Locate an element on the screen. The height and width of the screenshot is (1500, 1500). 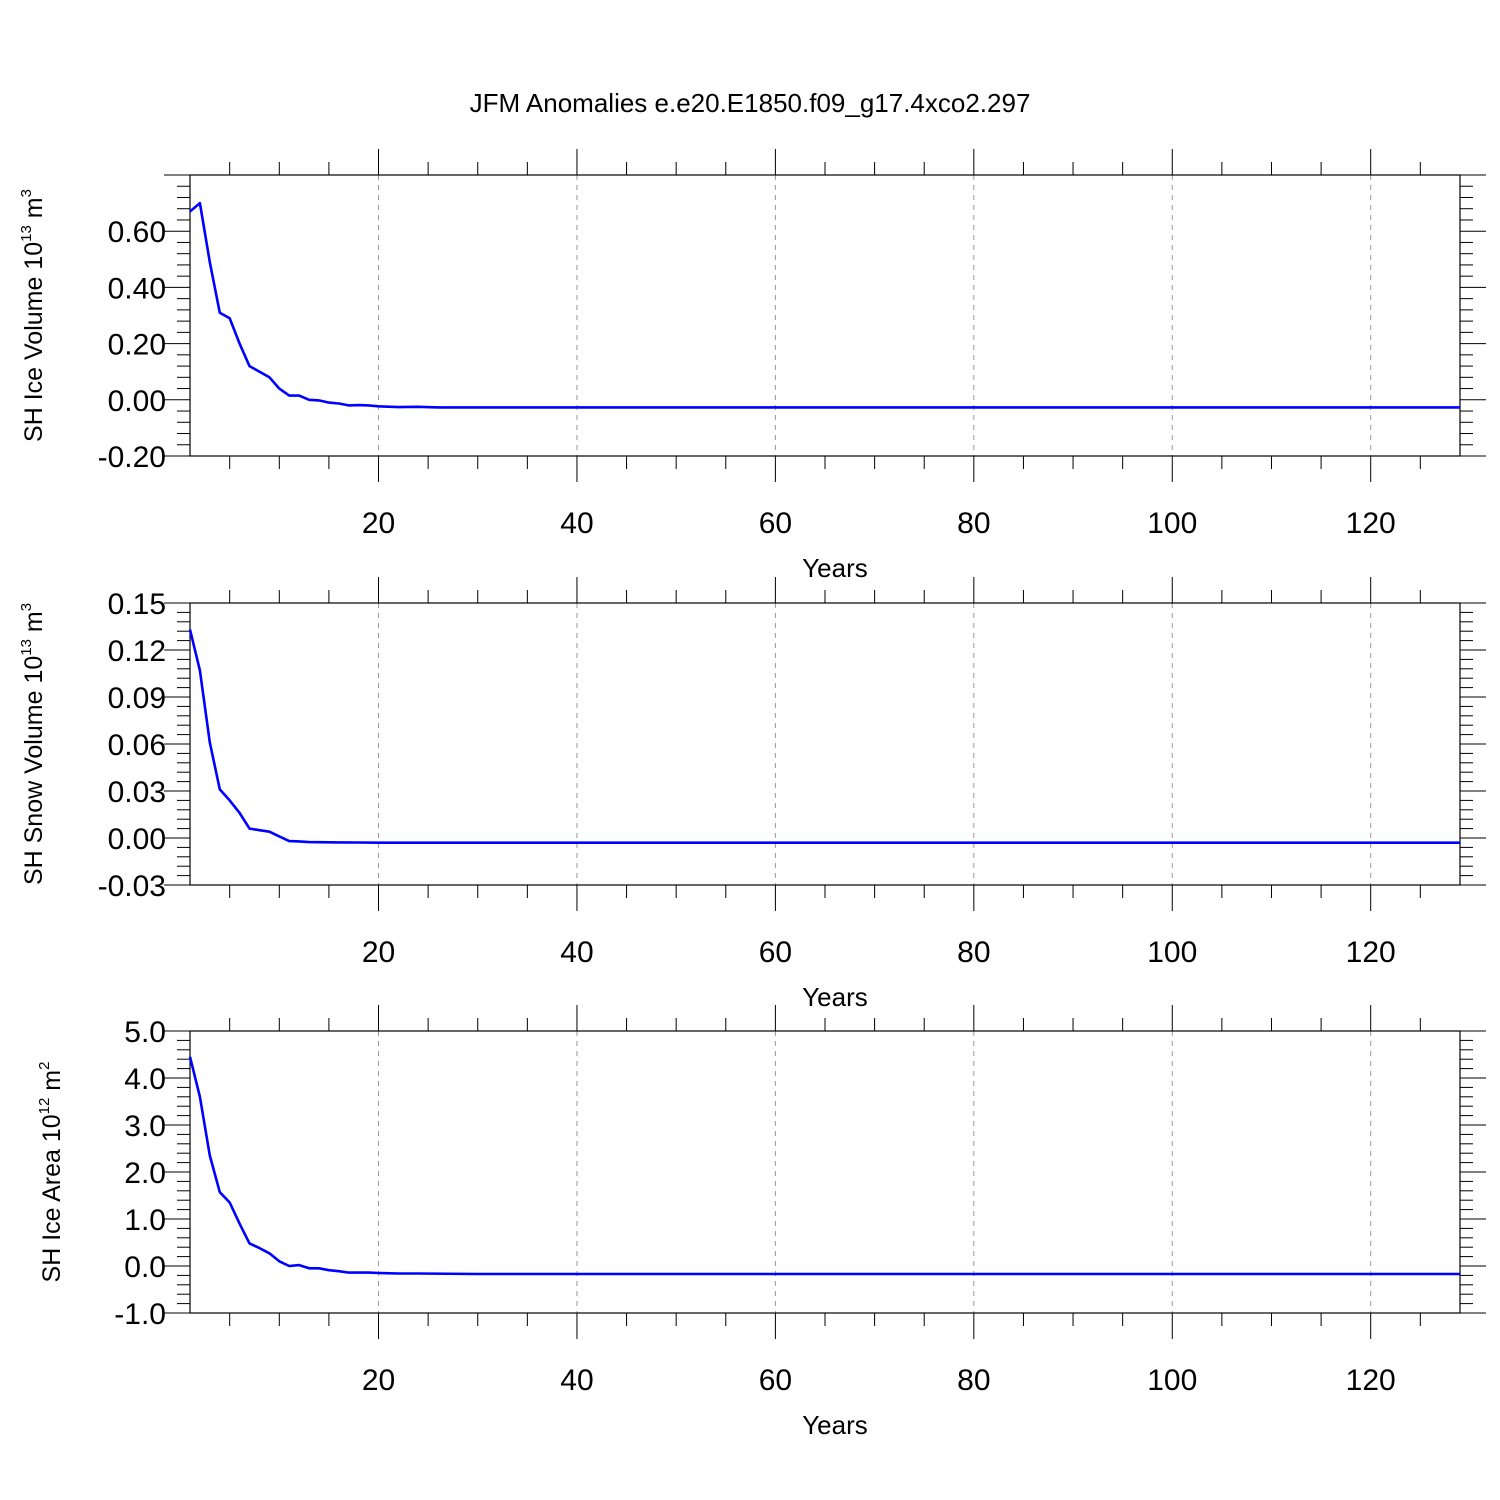
y-tick-label: 4.0 is located at coordinates (145, 1079).